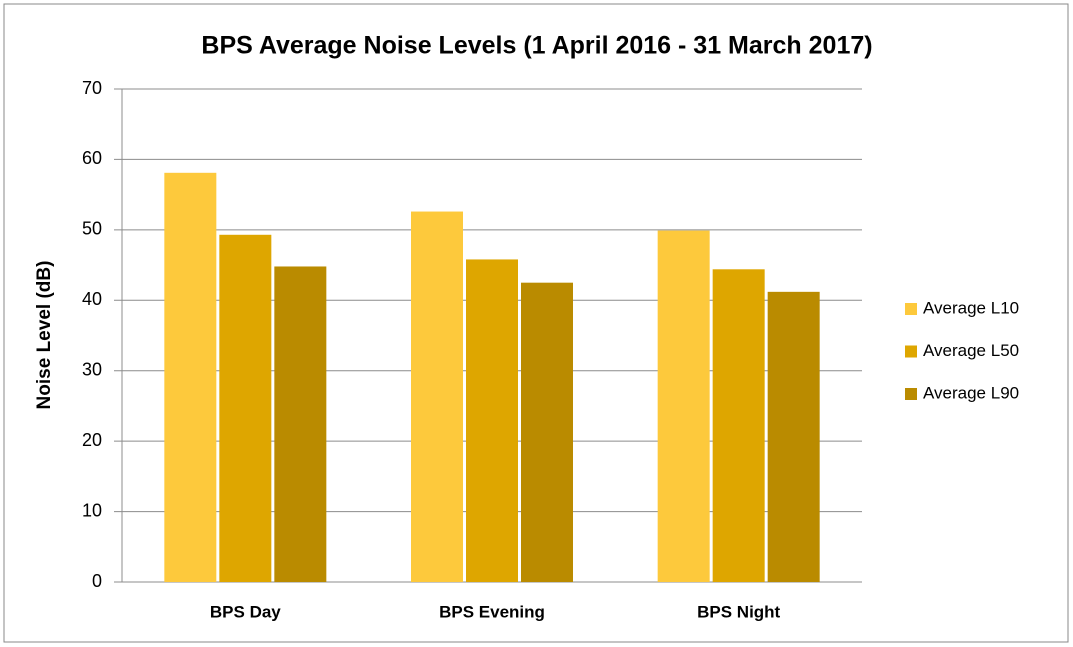 Image resolution: width=1073 pixels, height=647 pixels. Describe the element at coordinates (245, 611) in the screenshot. I see `x-tick-label: BPS Day` at that location.